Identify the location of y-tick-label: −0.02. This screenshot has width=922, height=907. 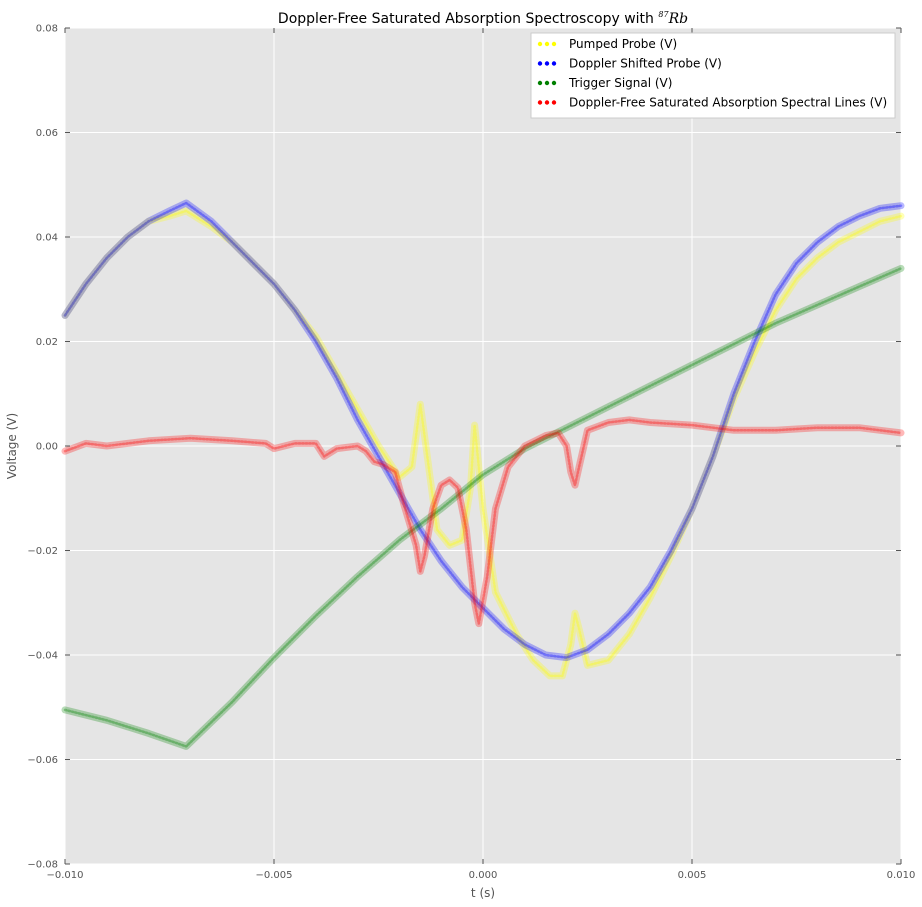
(42, 551).